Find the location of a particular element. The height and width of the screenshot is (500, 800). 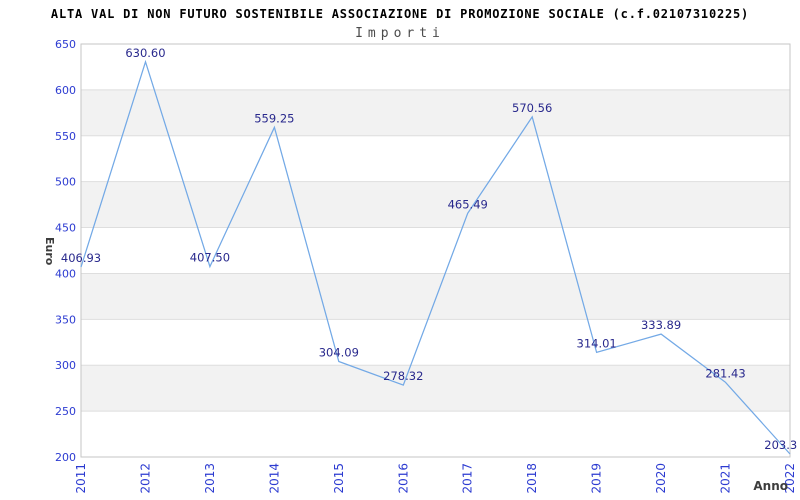

x-axis-title: Anno is located at coordinates (770, 486).